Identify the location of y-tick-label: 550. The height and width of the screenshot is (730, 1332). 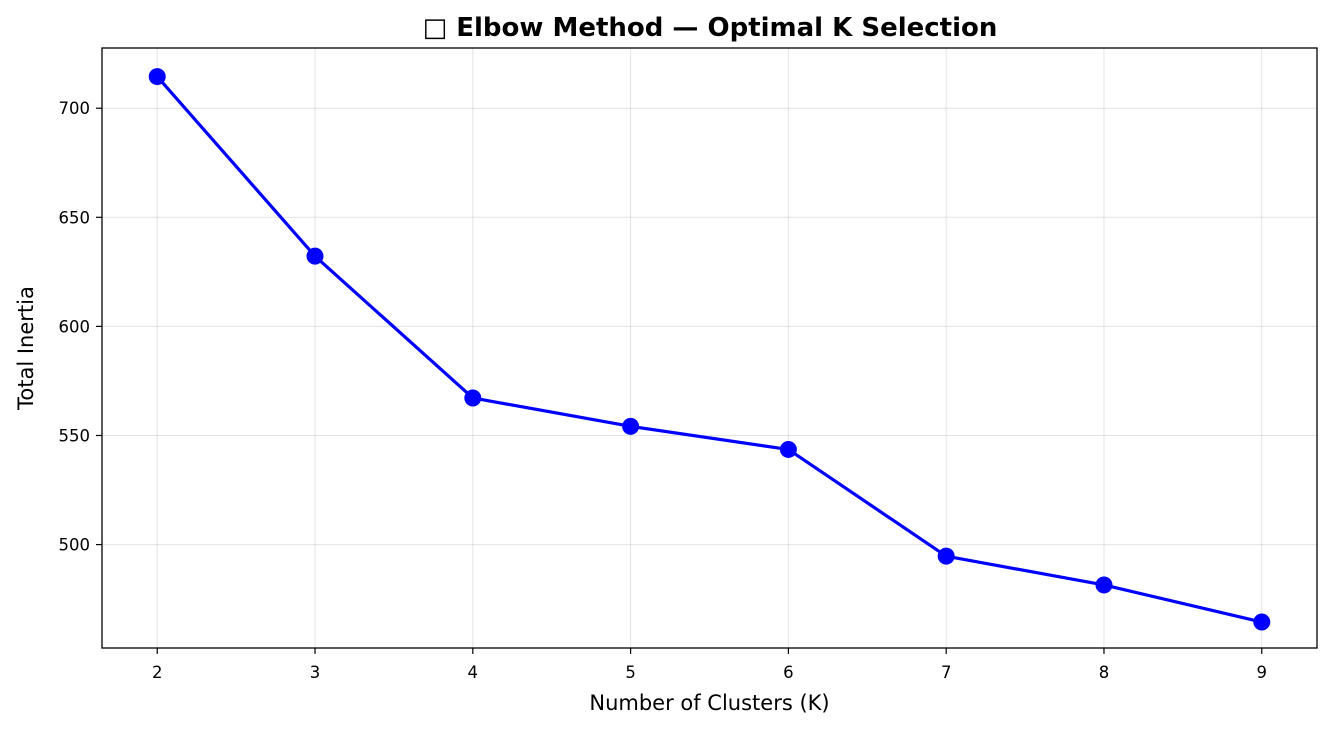
(75, 435).